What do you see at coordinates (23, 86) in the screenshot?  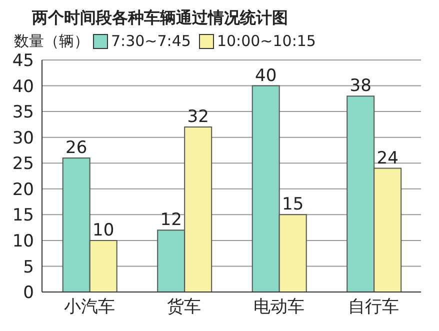 I see `y-tick-label: 40` at bounding box center [23, 86].